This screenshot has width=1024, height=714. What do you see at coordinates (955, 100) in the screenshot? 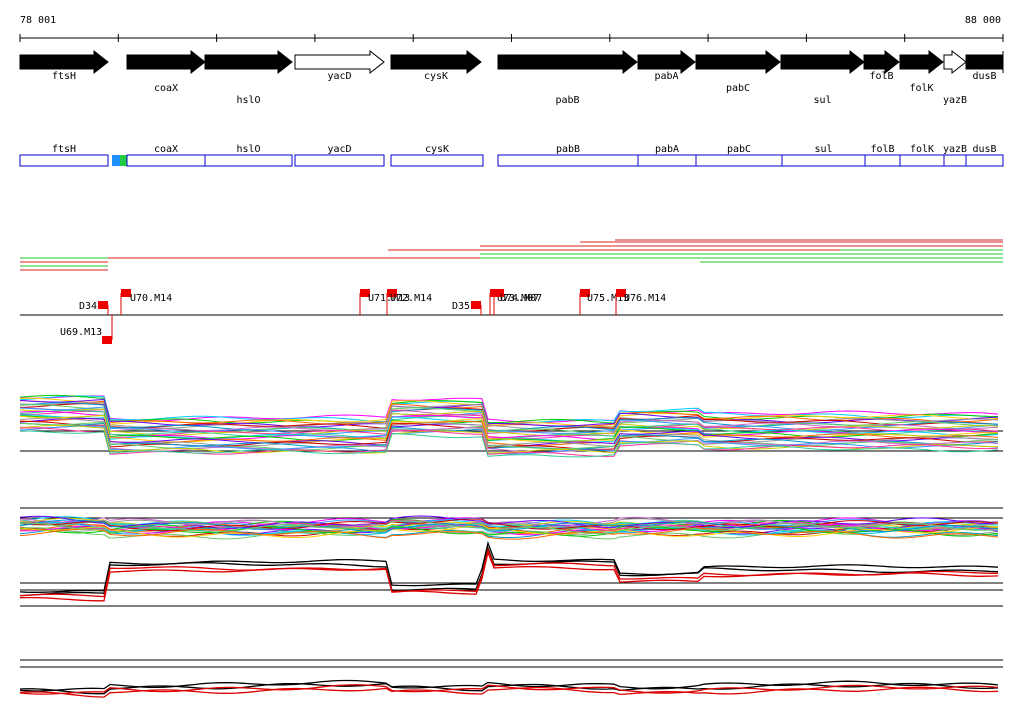
I see `gene-label: yazB` at bounding box center [955, 100].